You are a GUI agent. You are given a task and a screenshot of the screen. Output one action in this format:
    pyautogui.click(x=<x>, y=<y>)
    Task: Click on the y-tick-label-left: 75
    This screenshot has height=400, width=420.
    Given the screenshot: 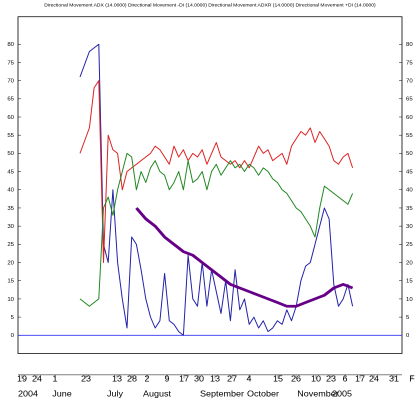 What is the action you would take?
    pyautogui.click(x=10, y=63)
    